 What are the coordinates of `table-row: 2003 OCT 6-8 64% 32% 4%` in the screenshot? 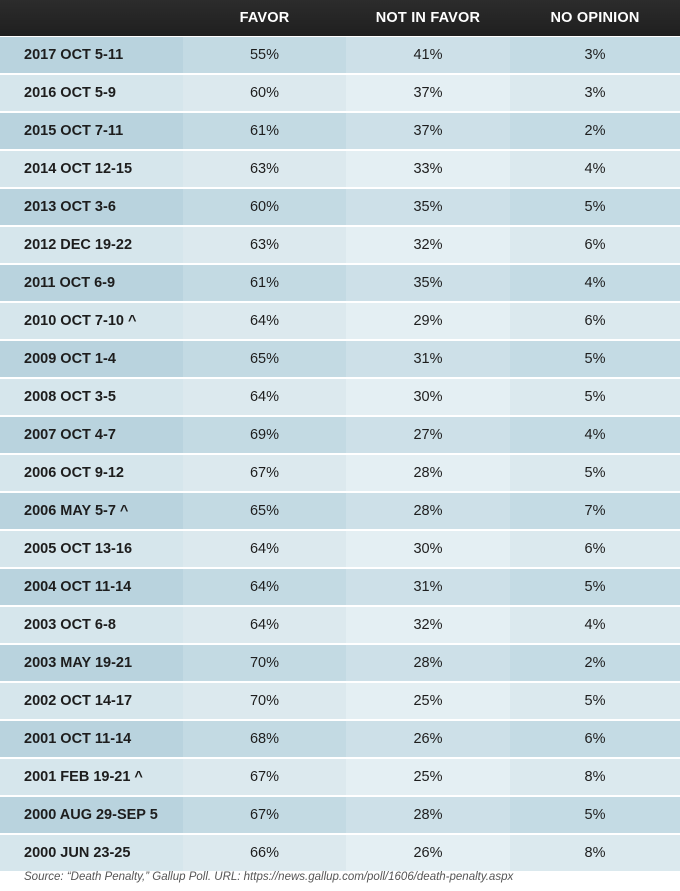 It's located at (340, 625).